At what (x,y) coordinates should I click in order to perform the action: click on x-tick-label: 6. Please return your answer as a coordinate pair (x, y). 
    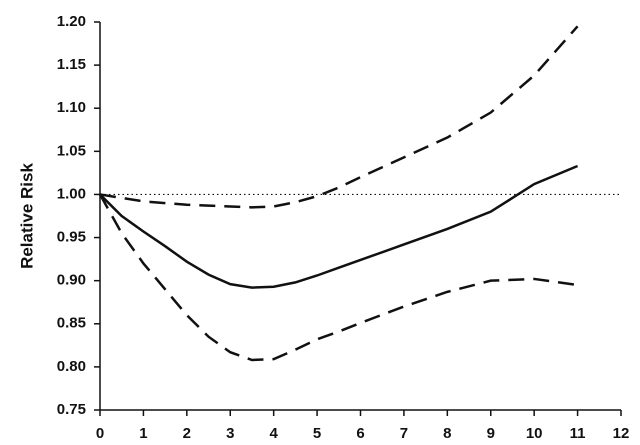
    Looking at the image, I should click on (360, 433).